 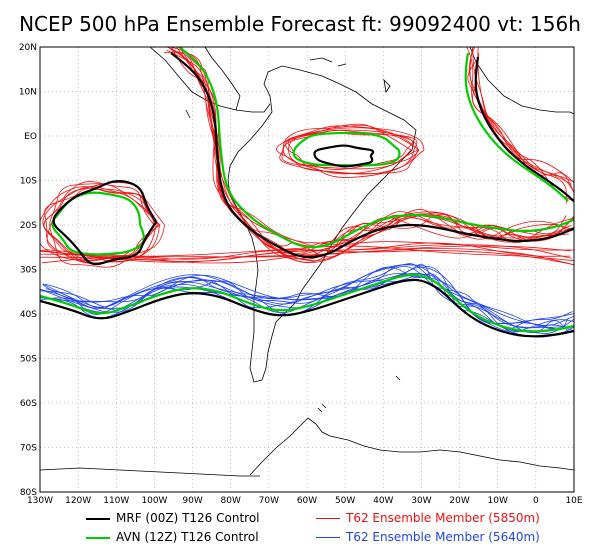 What do you see at coordinates (98, 518) in the screenshot?
I see `legend-swatch-black` at bounding box center [98, 518].